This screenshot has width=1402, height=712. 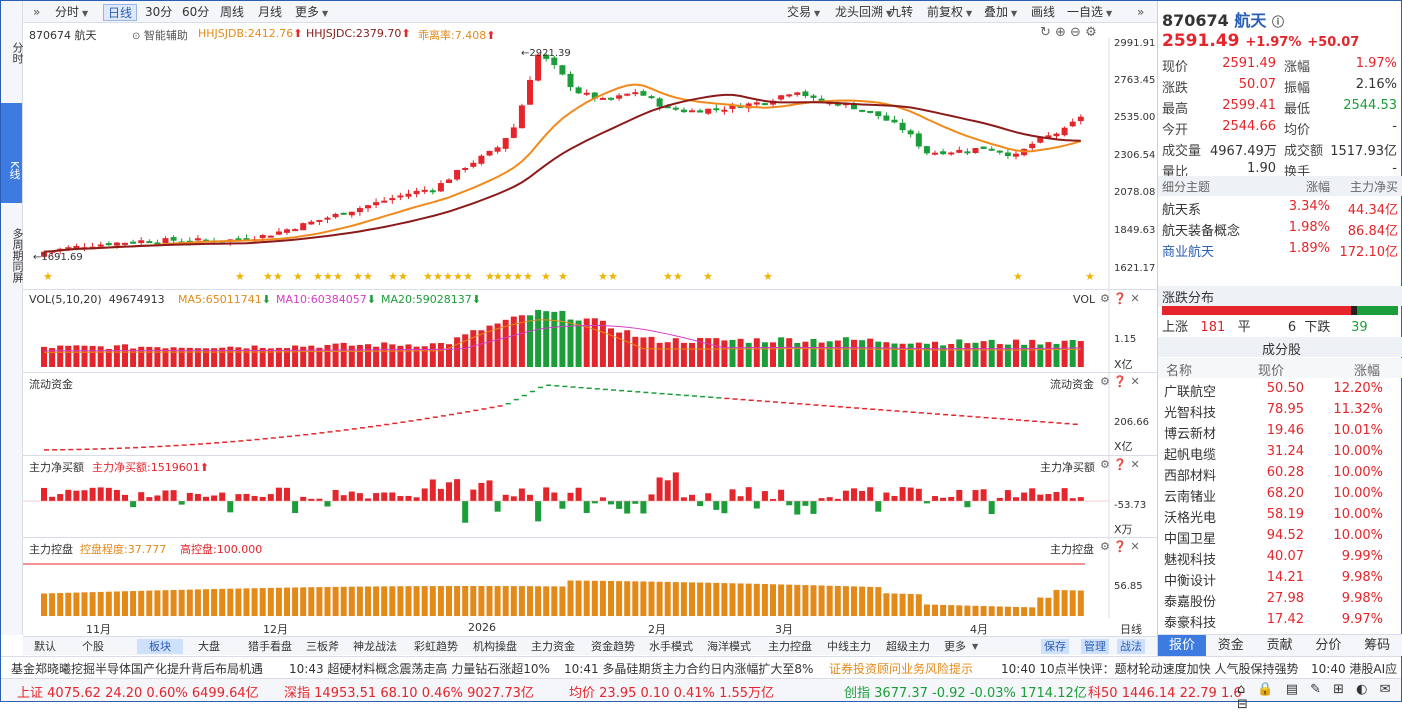 I want to click on list-item: 中衡设计 14.21 9.98%, so click(x=1280, y=580).